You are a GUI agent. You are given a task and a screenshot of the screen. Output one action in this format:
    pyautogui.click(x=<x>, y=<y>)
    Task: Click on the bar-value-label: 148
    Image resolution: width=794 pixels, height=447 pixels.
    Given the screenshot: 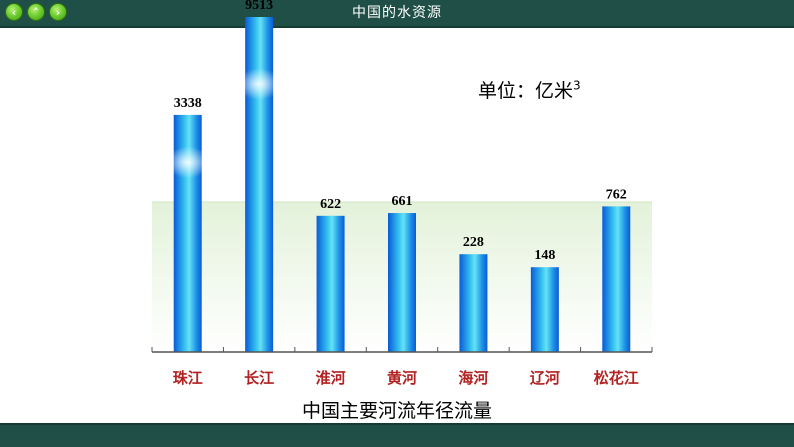 What is the action you would take?
    pyautogui.click(x=544, y=255)
    